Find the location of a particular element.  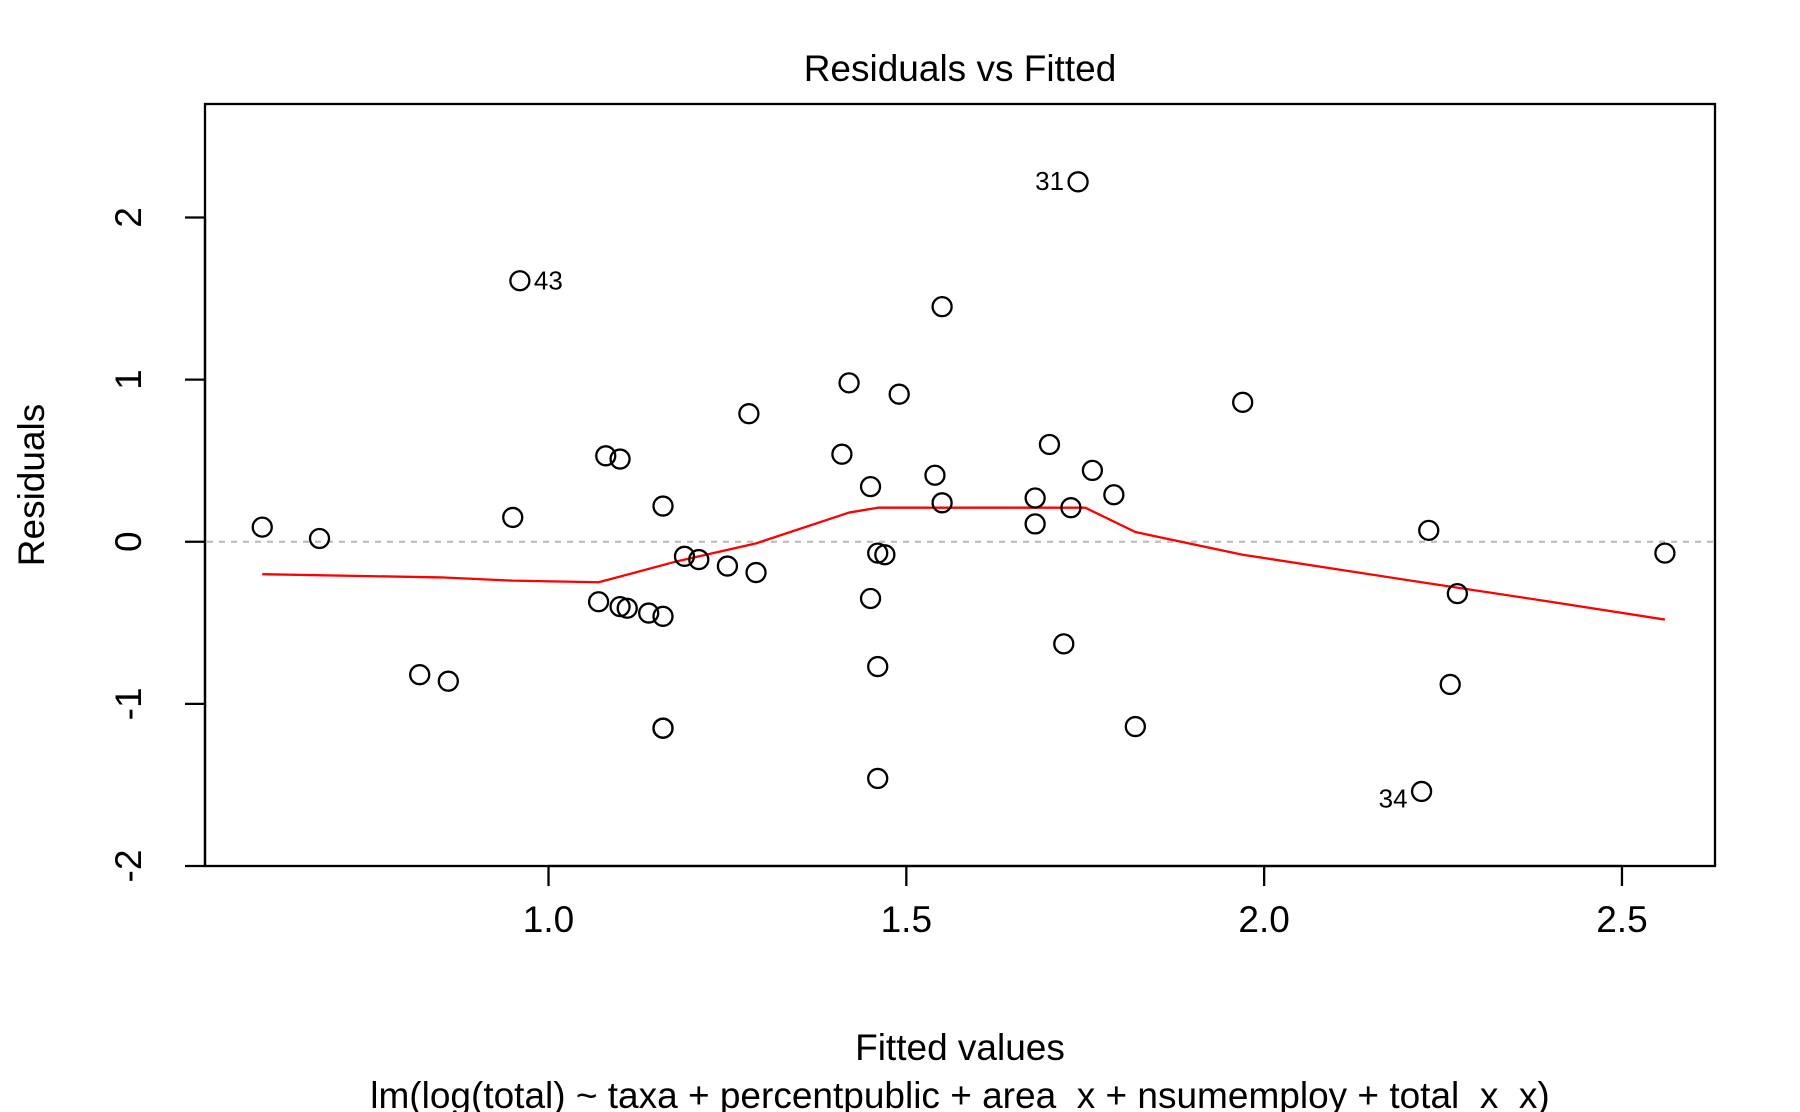

smoother-line is located at coordinates (964, 563).